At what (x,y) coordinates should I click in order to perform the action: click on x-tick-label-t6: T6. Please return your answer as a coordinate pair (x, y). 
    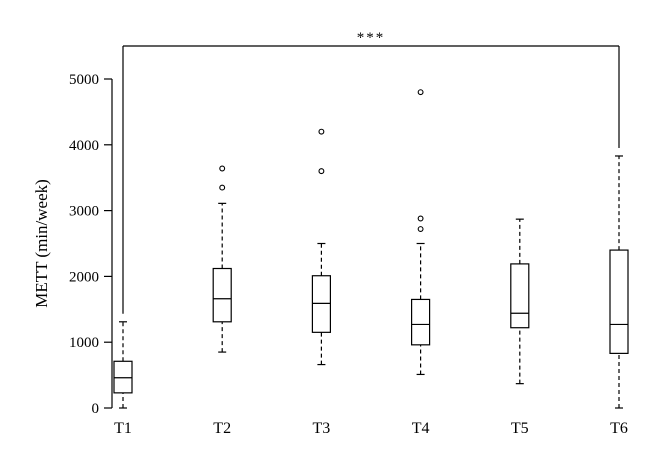
    Looking at the image, I should click on (619, 428).